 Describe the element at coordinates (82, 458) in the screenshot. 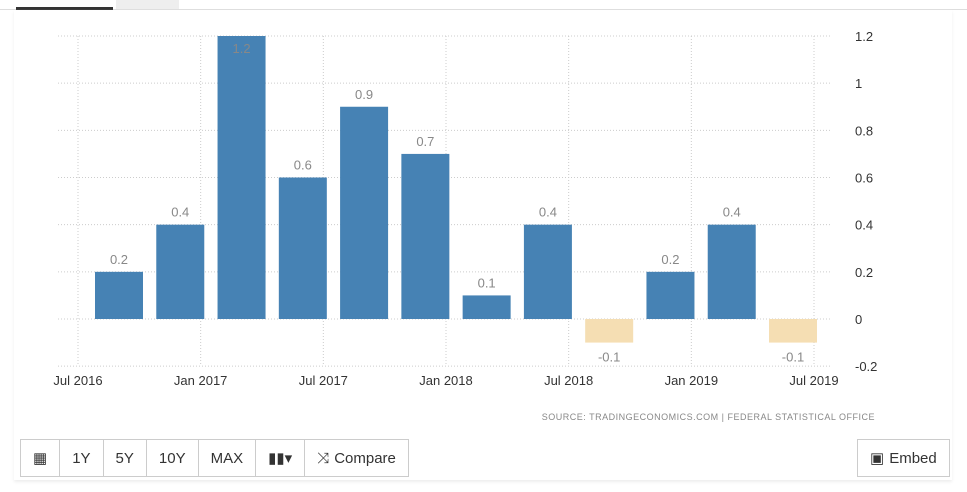

I see `1y-button: 1Y` at that location.